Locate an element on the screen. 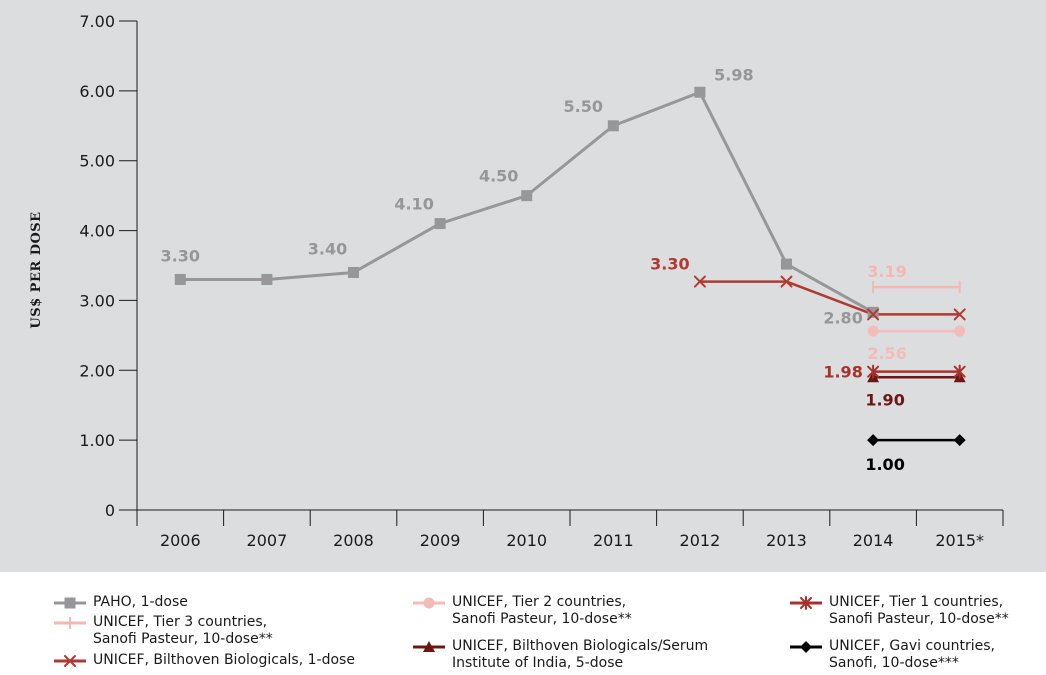  x-tick-label: 2008 is located at coordinates (353, 540).